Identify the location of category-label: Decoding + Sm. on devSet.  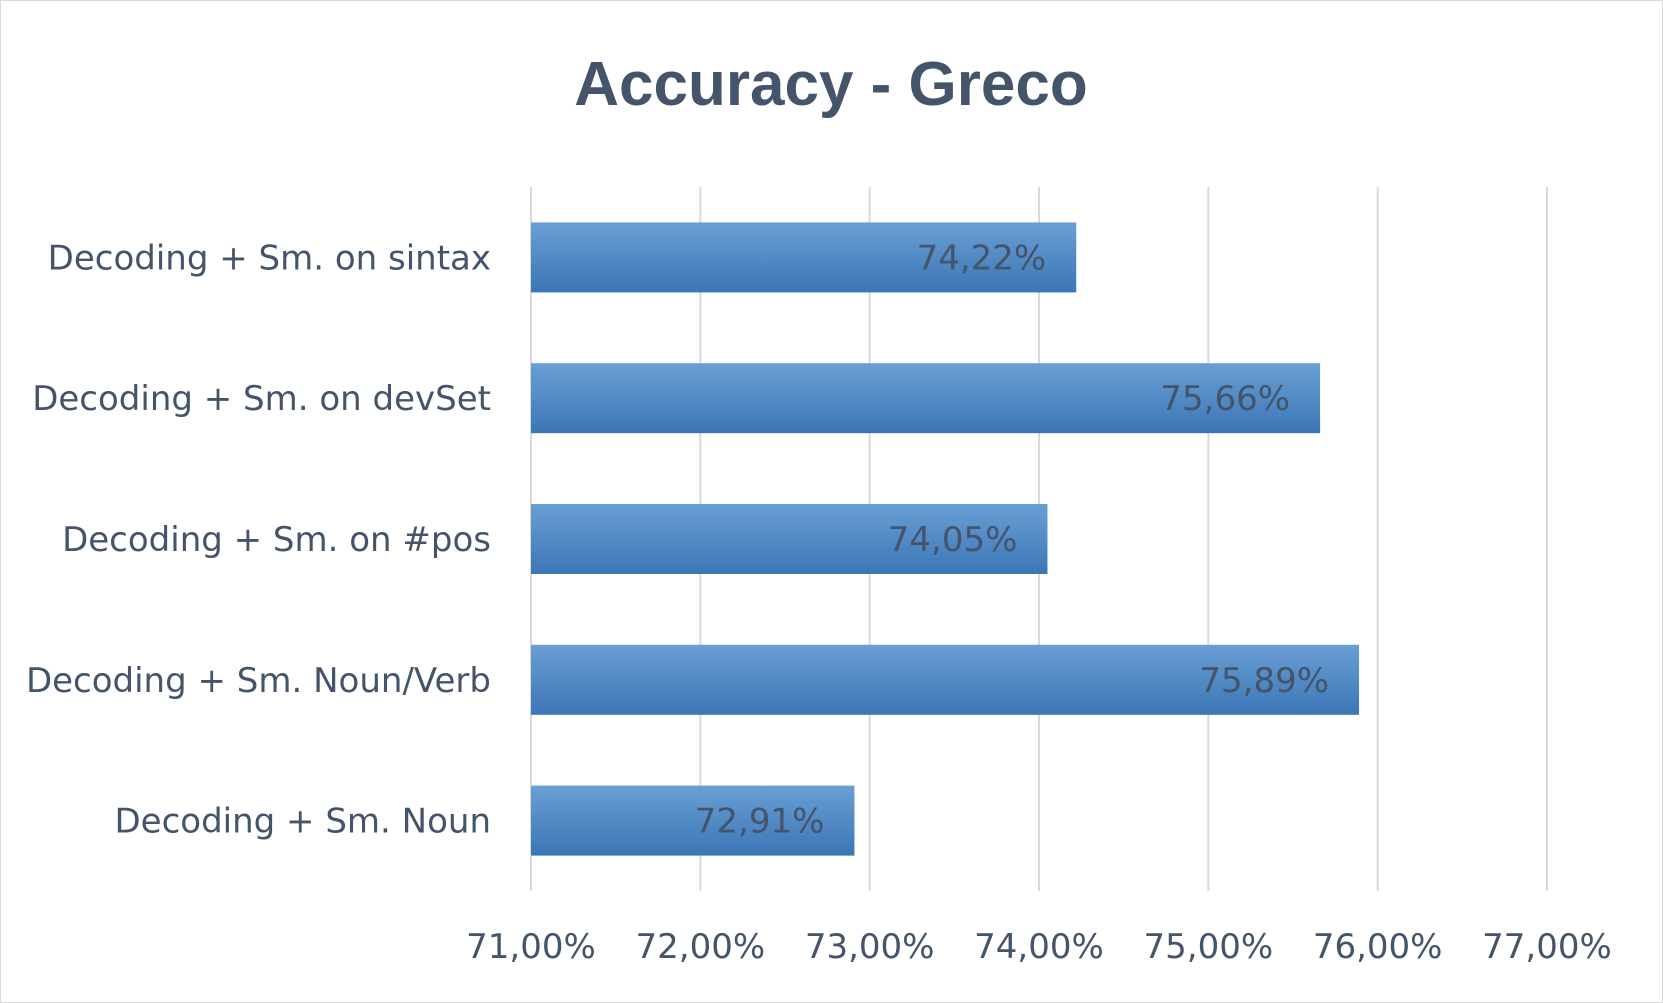
(261, 399).